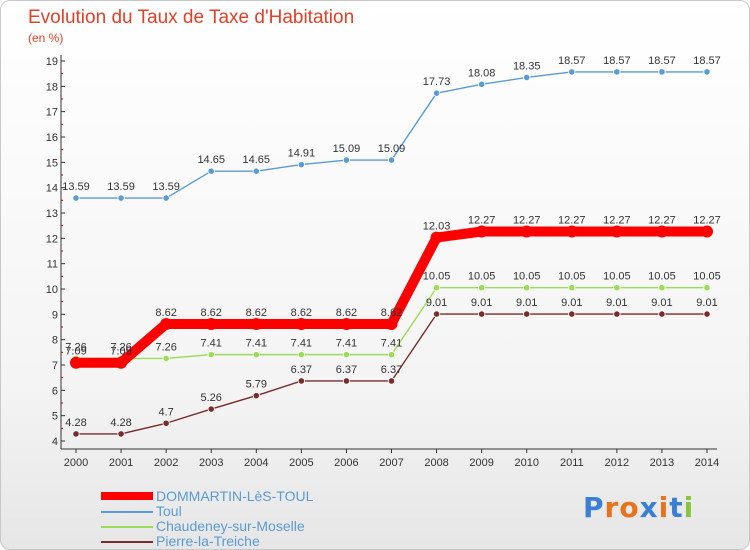 Image resolution: width=750 pixels, height=550 pixels. I want to click on data-label: 5.26, so click(211, 398).